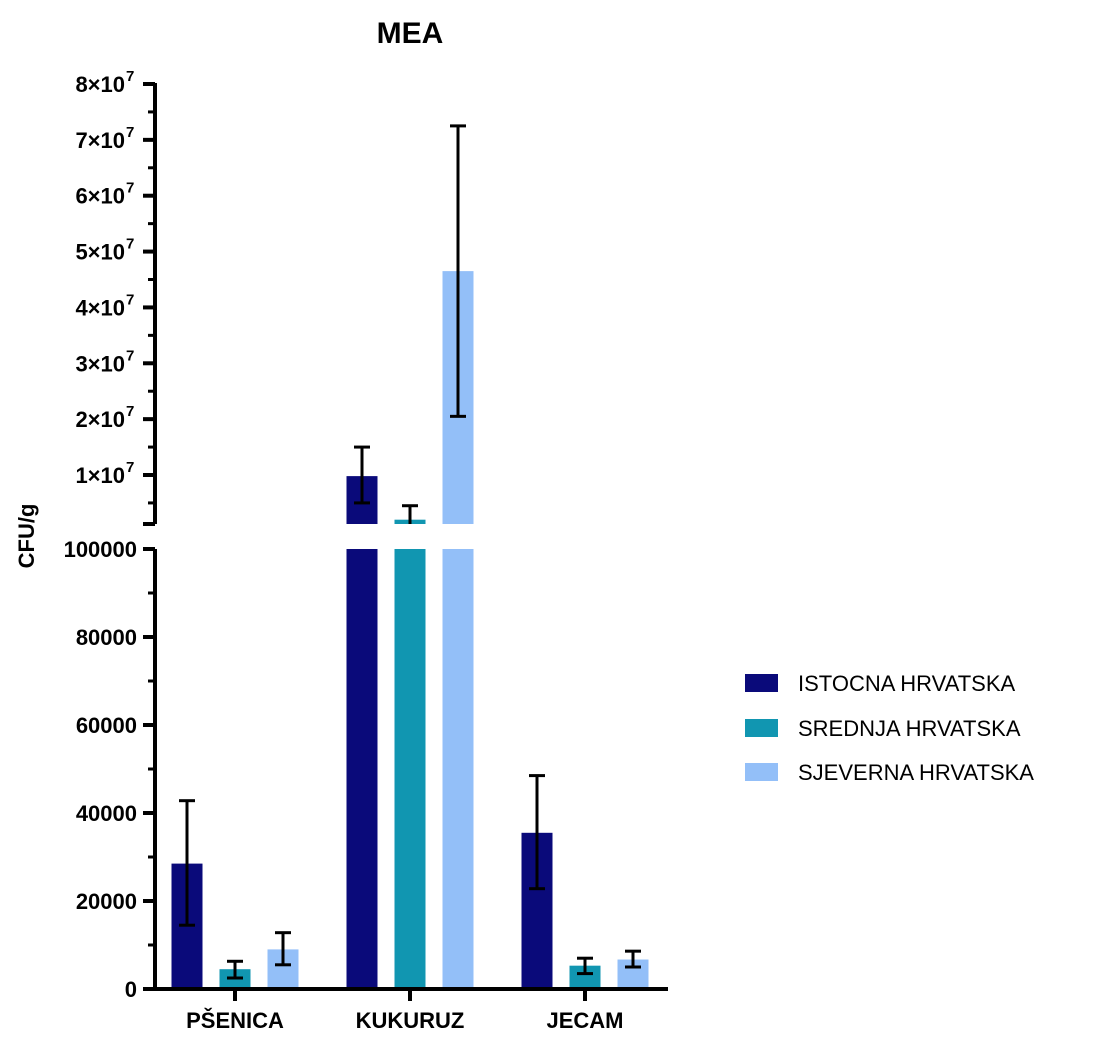  Describe the element at coordinates (410, 33) in the screenshot. I see `chart-title: MEA` at that location.